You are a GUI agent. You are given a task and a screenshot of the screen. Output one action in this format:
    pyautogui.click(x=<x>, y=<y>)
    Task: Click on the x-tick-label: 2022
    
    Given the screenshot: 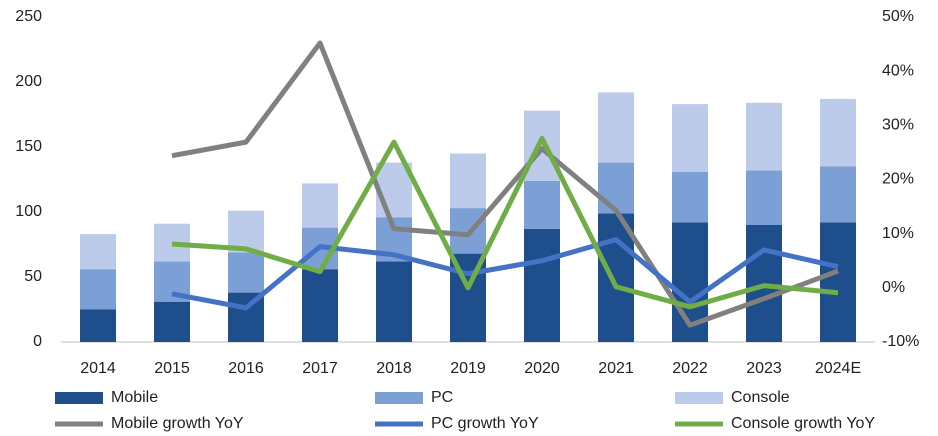 What is the action you would take?
    pyautogui.click(x=690, y=368)
    